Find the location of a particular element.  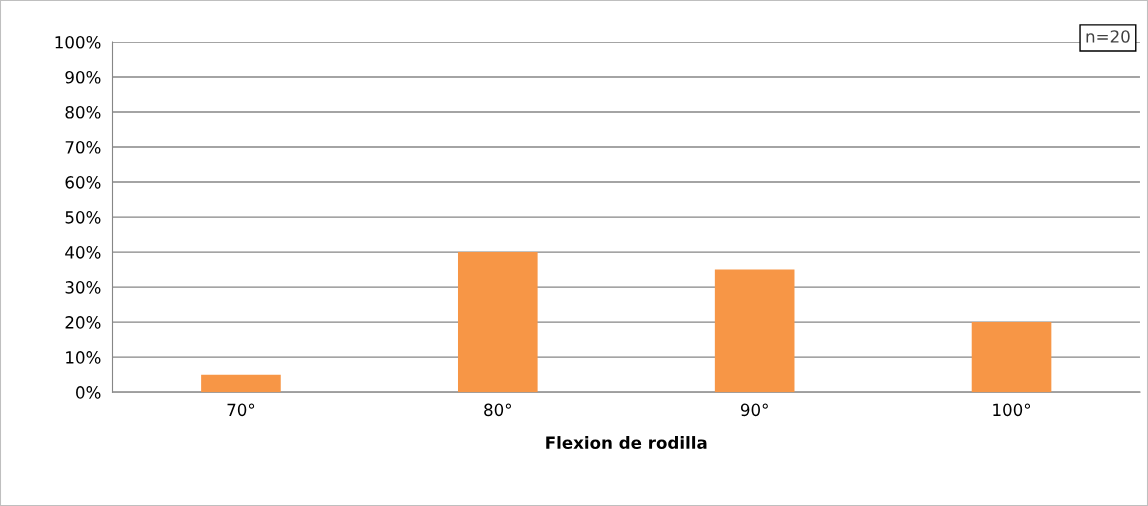

y-tick-label: 30% is located at coordinates (83, 287).